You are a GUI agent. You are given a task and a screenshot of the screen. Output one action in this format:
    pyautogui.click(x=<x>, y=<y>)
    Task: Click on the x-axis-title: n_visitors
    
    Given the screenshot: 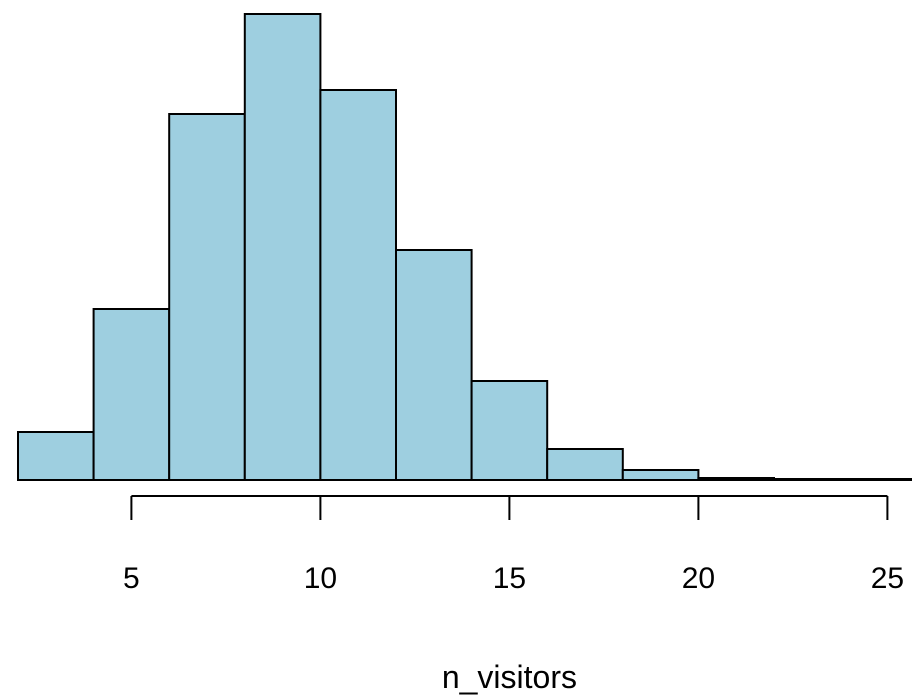 What is the action you would take?
    pyautogui.click(x=509, y=677)
    